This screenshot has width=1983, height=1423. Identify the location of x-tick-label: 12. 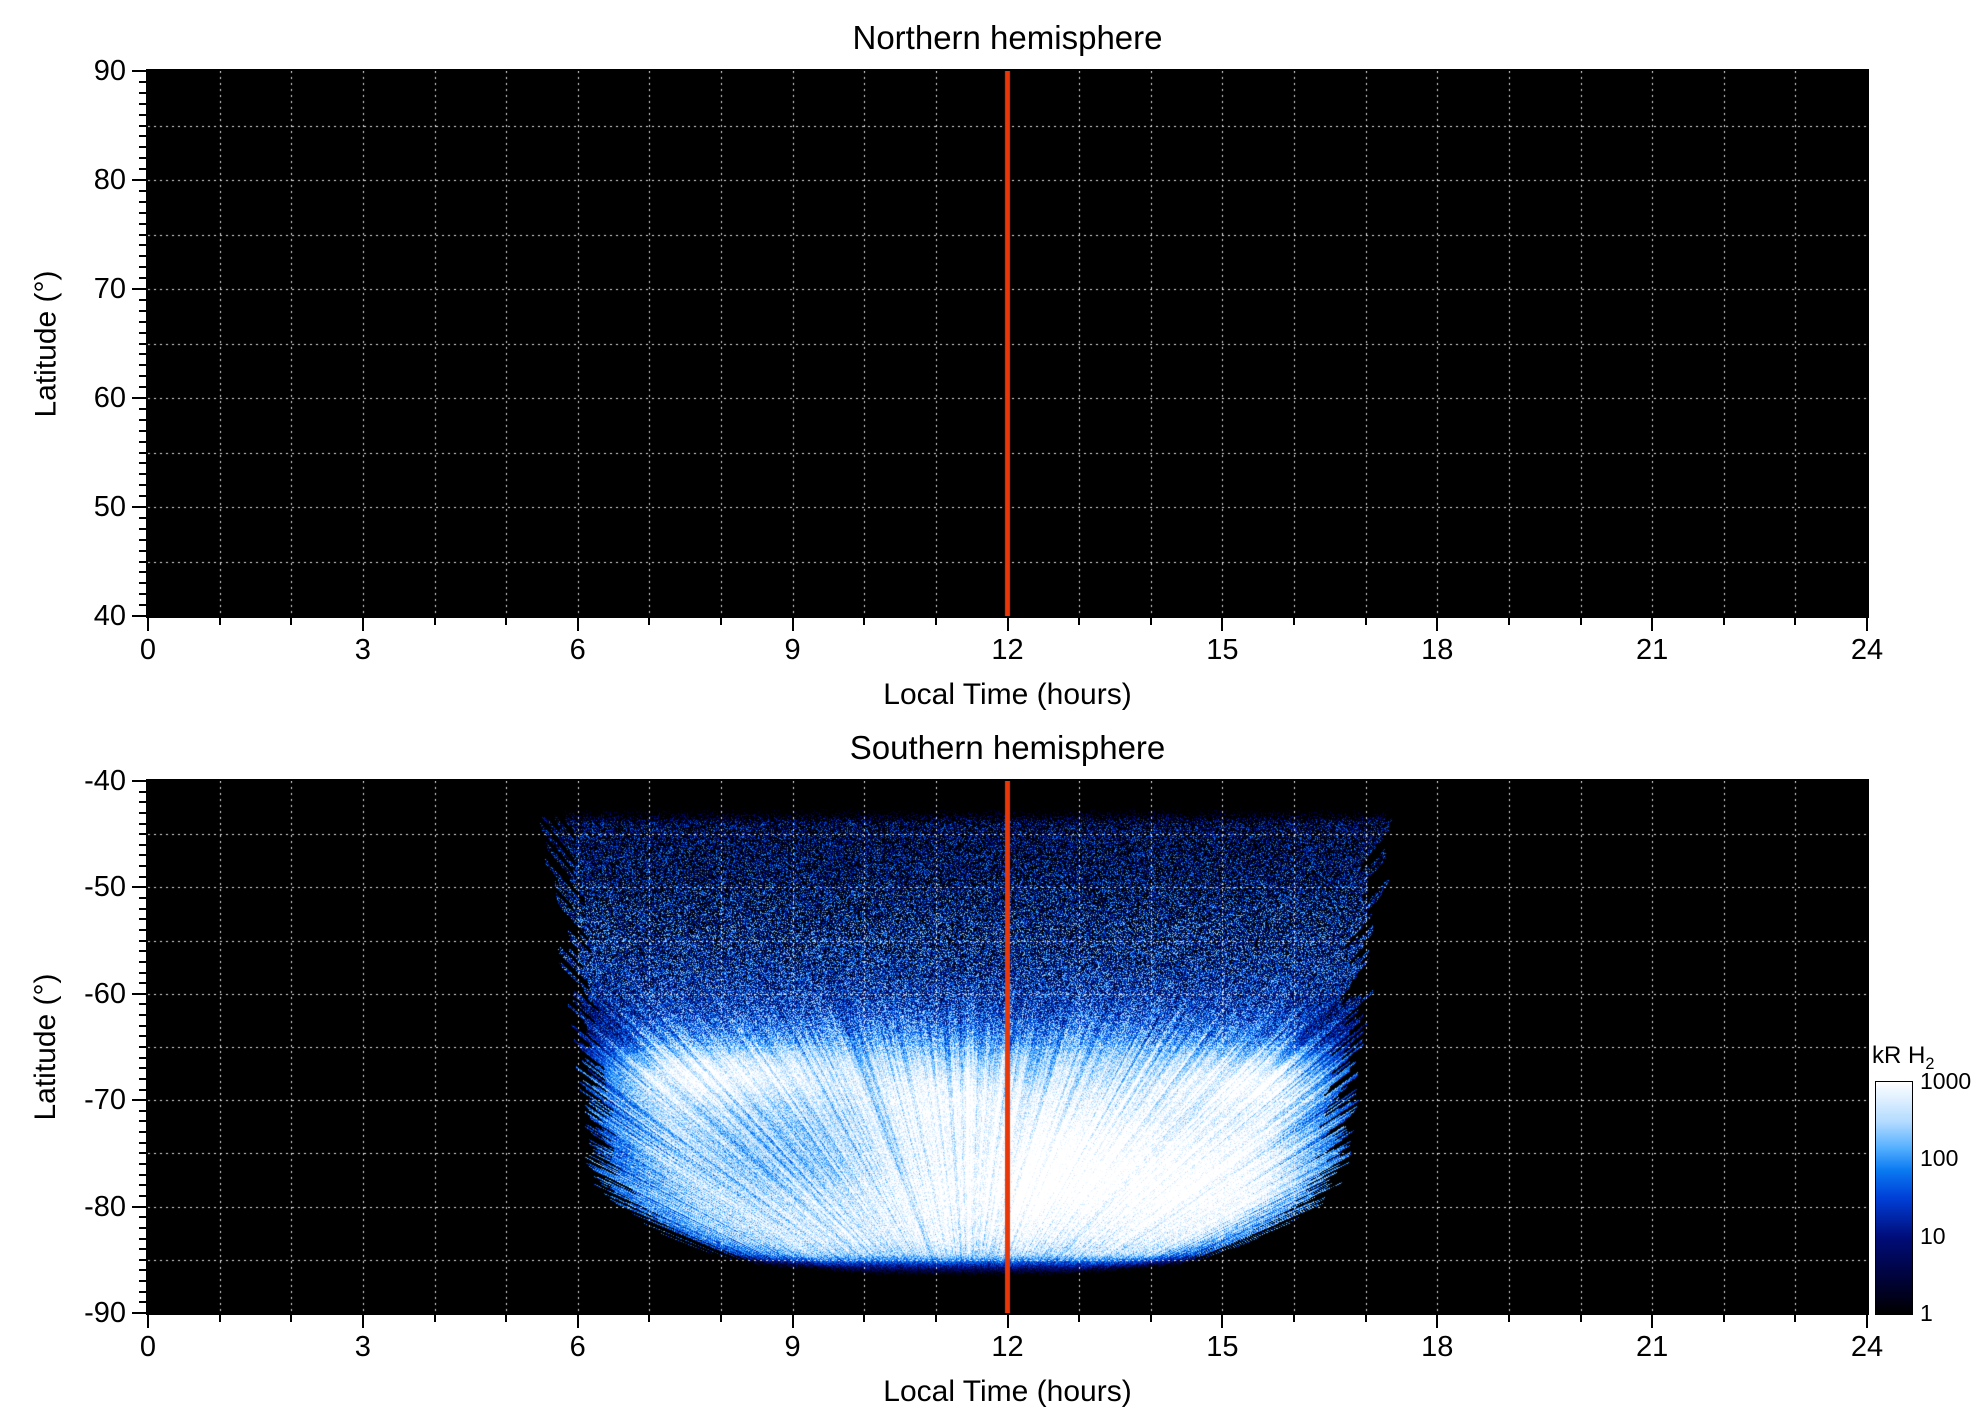
(1007, 1347).